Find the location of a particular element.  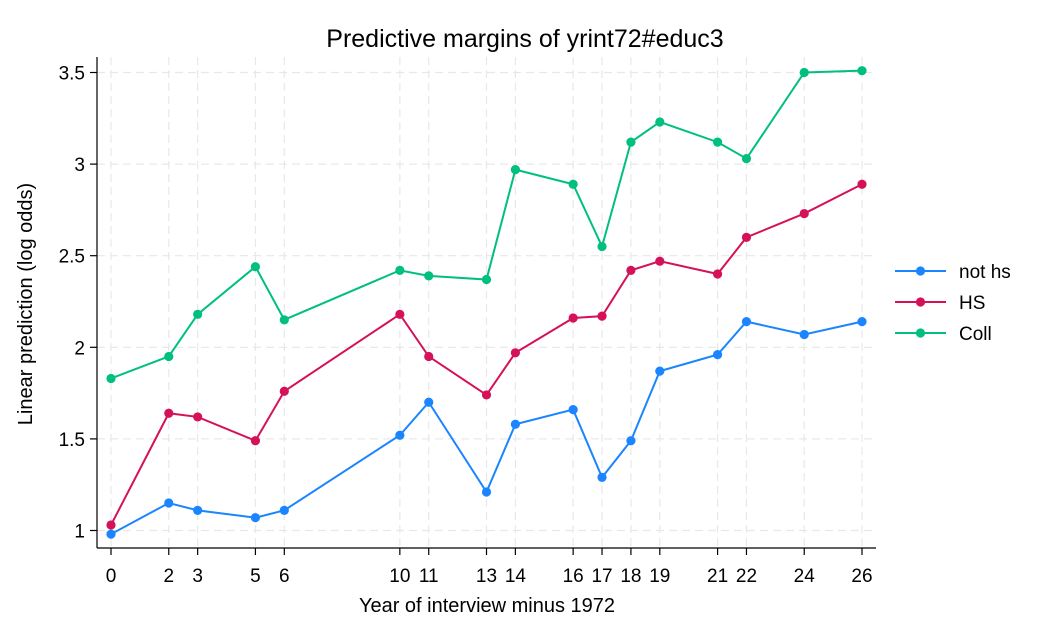

x-tick-label: 13 is located at coordinates (486, 576).